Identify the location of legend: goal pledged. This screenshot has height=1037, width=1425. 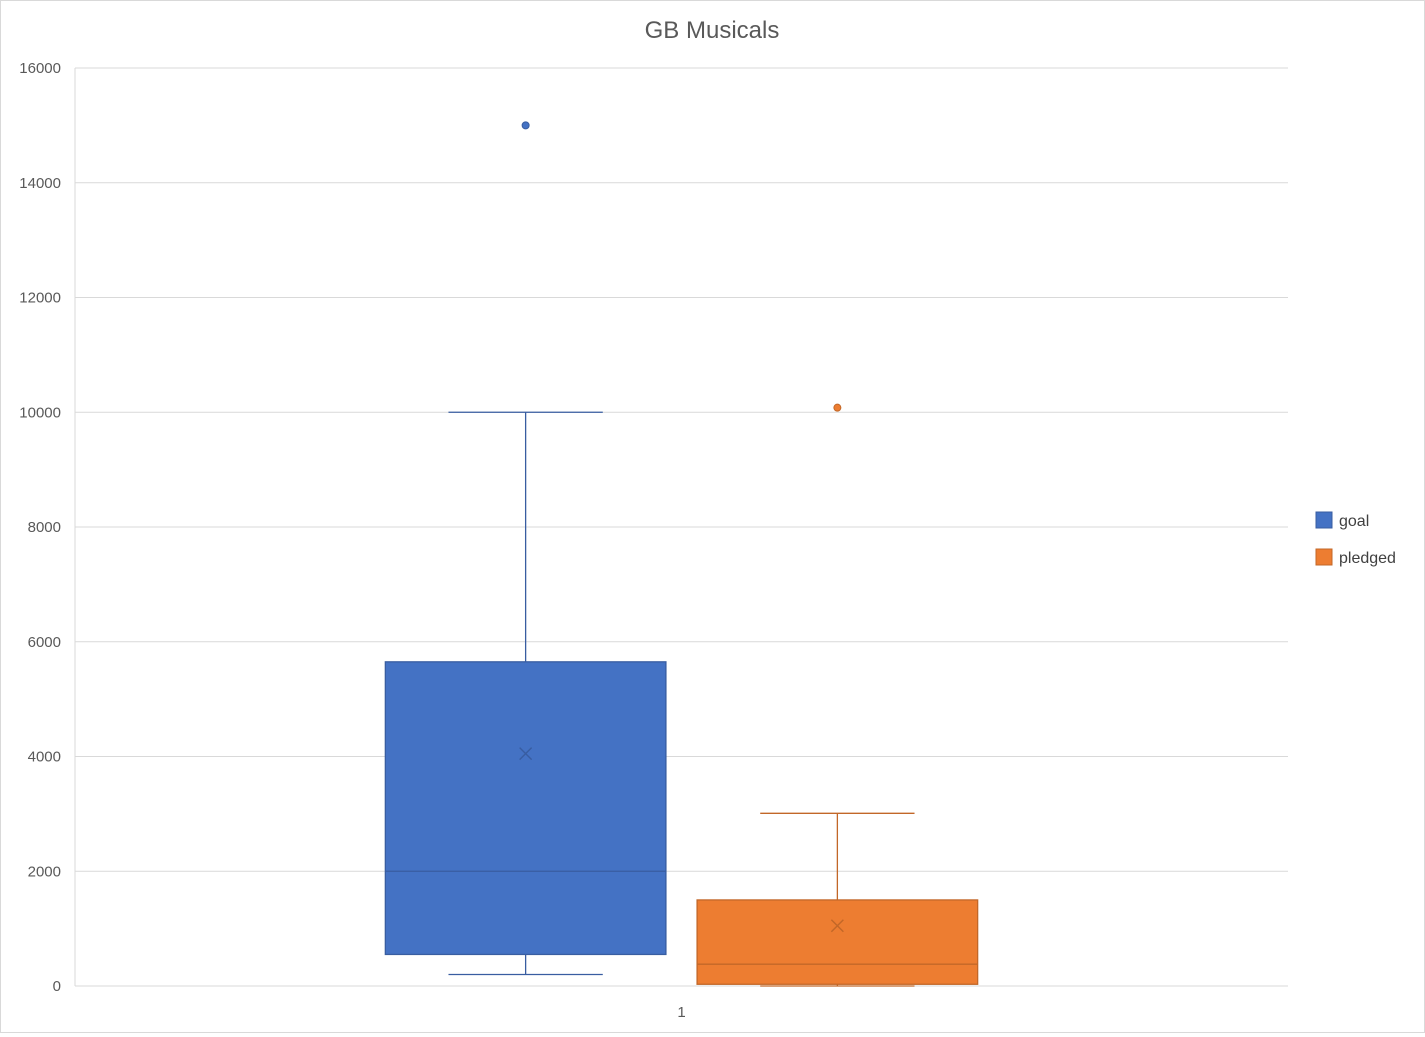
(1355, 539).